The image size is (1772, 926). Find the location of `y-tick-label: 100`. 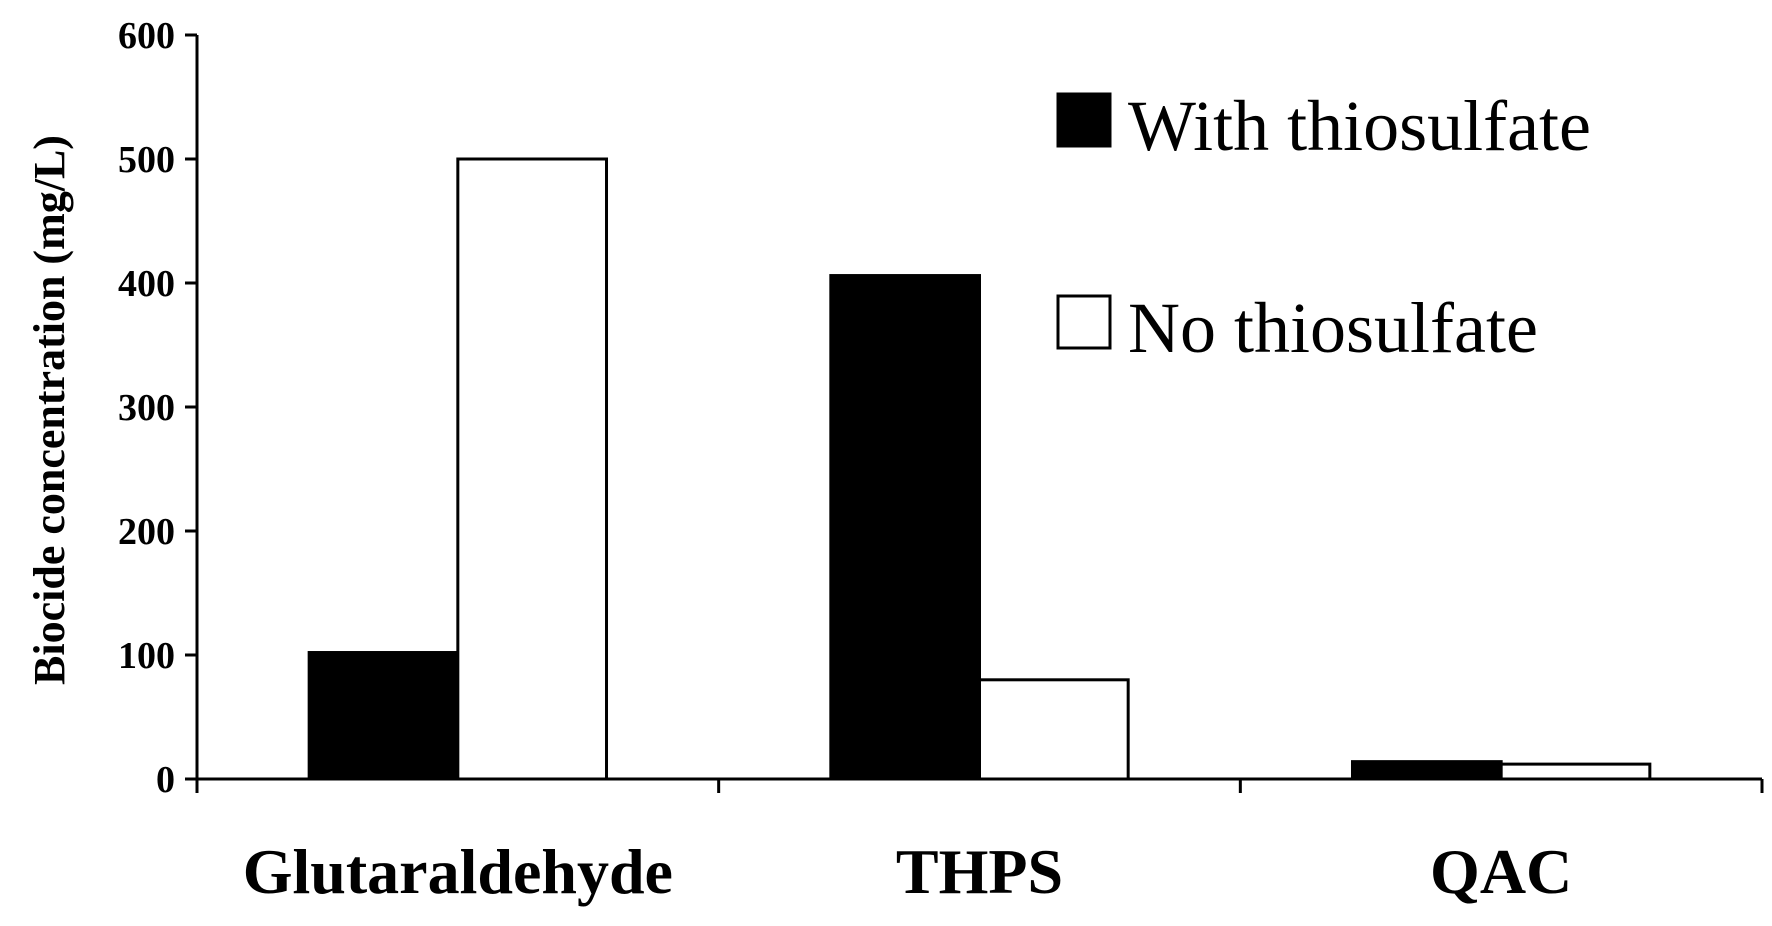

y-tick-label: 100 is located at coordinates (146, 656).